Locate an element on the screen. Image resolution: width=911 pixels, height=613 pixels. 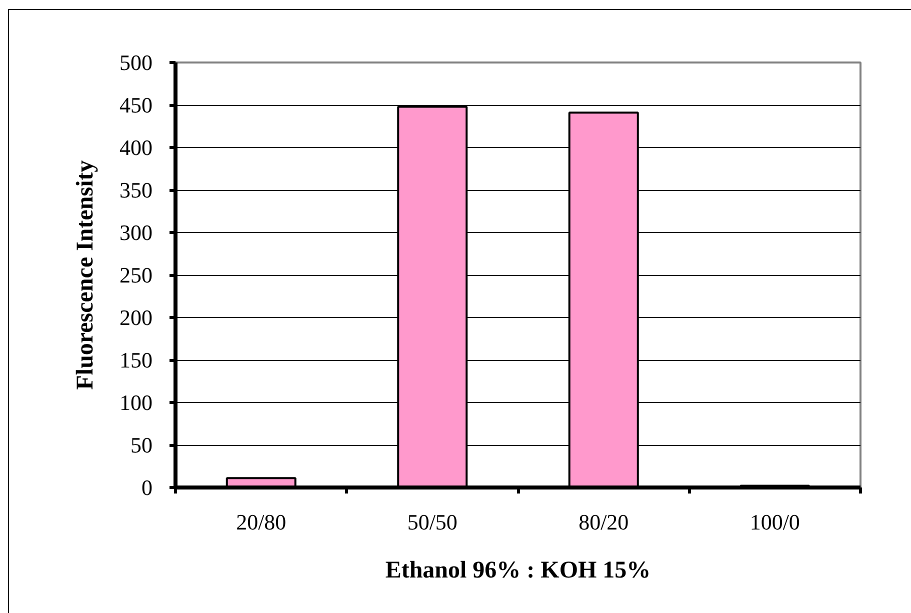
y-tick-label: 250 is located at coordinates (136, 275).